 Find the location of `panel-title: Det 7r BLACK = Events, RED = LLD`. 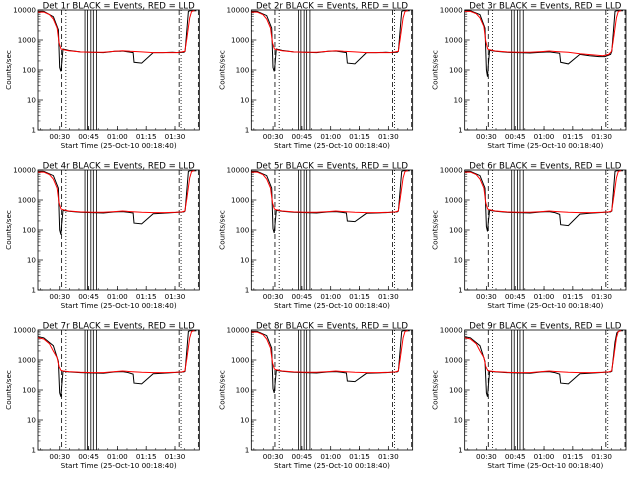

panel-title: Det 7r BLACK = Events, RED = LLD is located at coordinates (119, 327).